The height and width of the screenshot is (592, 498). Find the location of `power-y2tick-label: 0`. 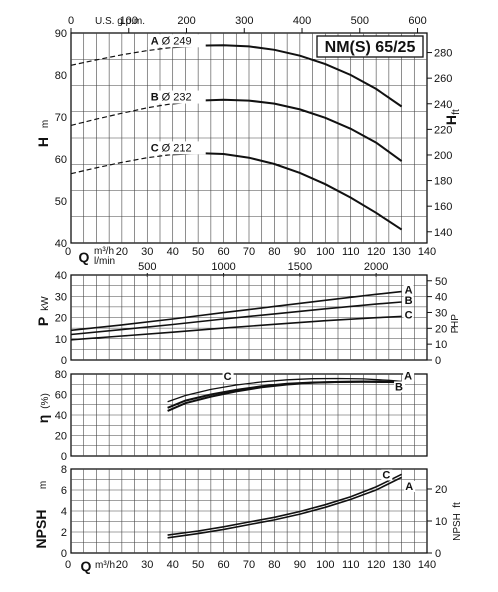

power-y2tick-label: 0 is located at coordinates (438, 361).